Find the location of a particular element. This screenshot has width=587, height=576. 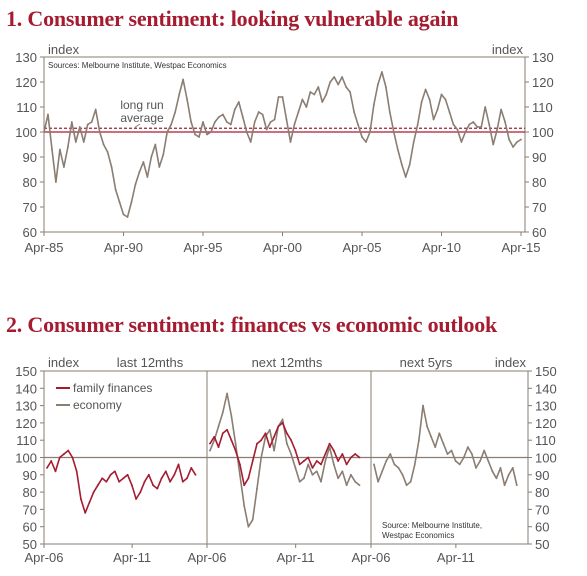

chart1-ytick-left-label: 60 is located at coordinates (30, 232).